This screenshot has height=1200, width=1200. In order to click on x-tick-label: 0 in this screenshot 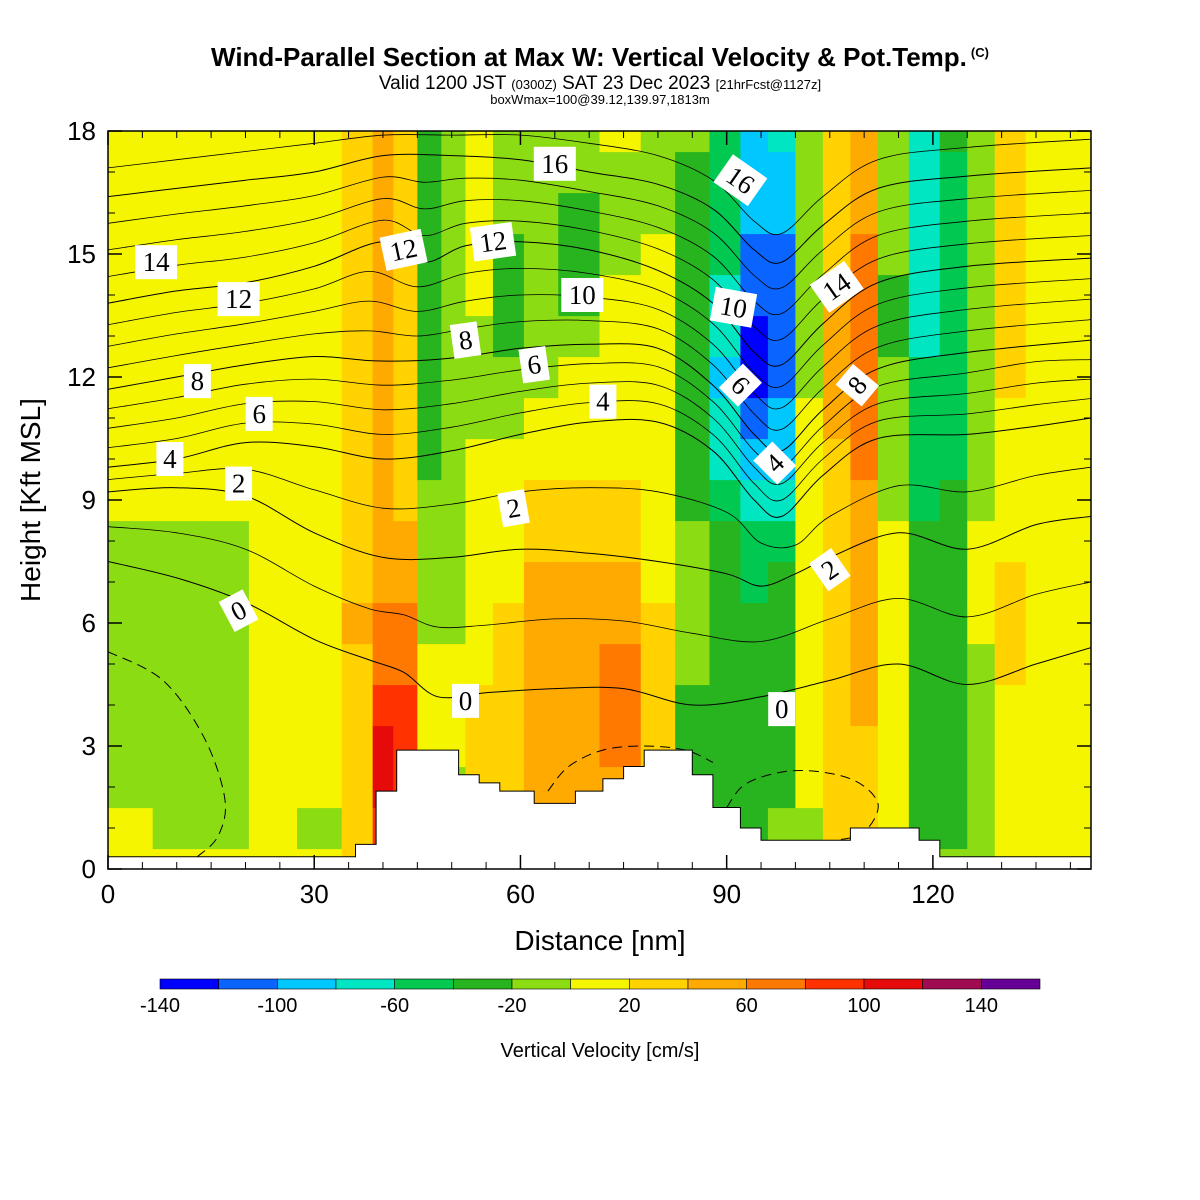, I will do `click(108, 894)`.